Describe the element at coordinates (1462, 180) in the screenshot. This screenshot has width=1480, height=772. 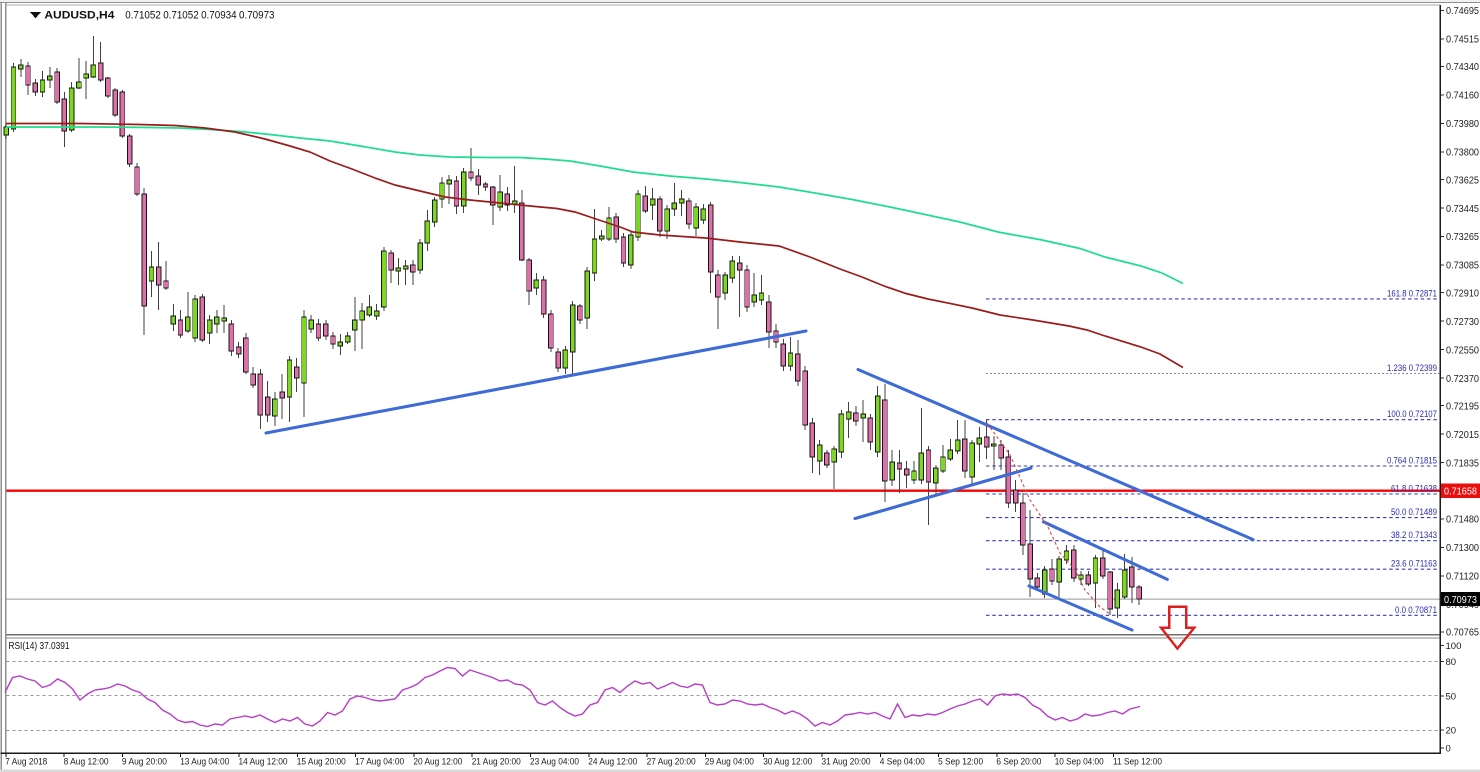
I see `svg-text: 0.73625` at that location.